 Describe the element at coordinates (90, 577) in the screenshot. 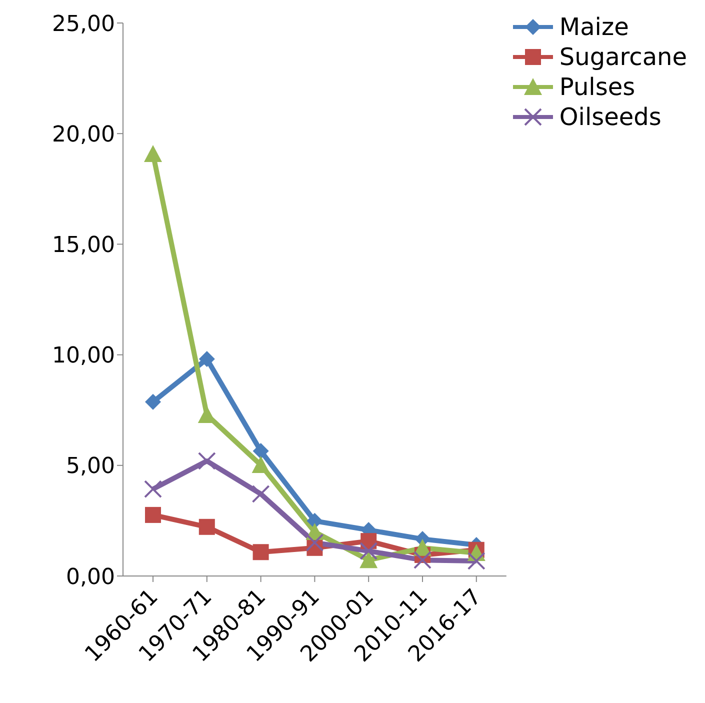

I see `y-tick-label: 0,00` at that location.